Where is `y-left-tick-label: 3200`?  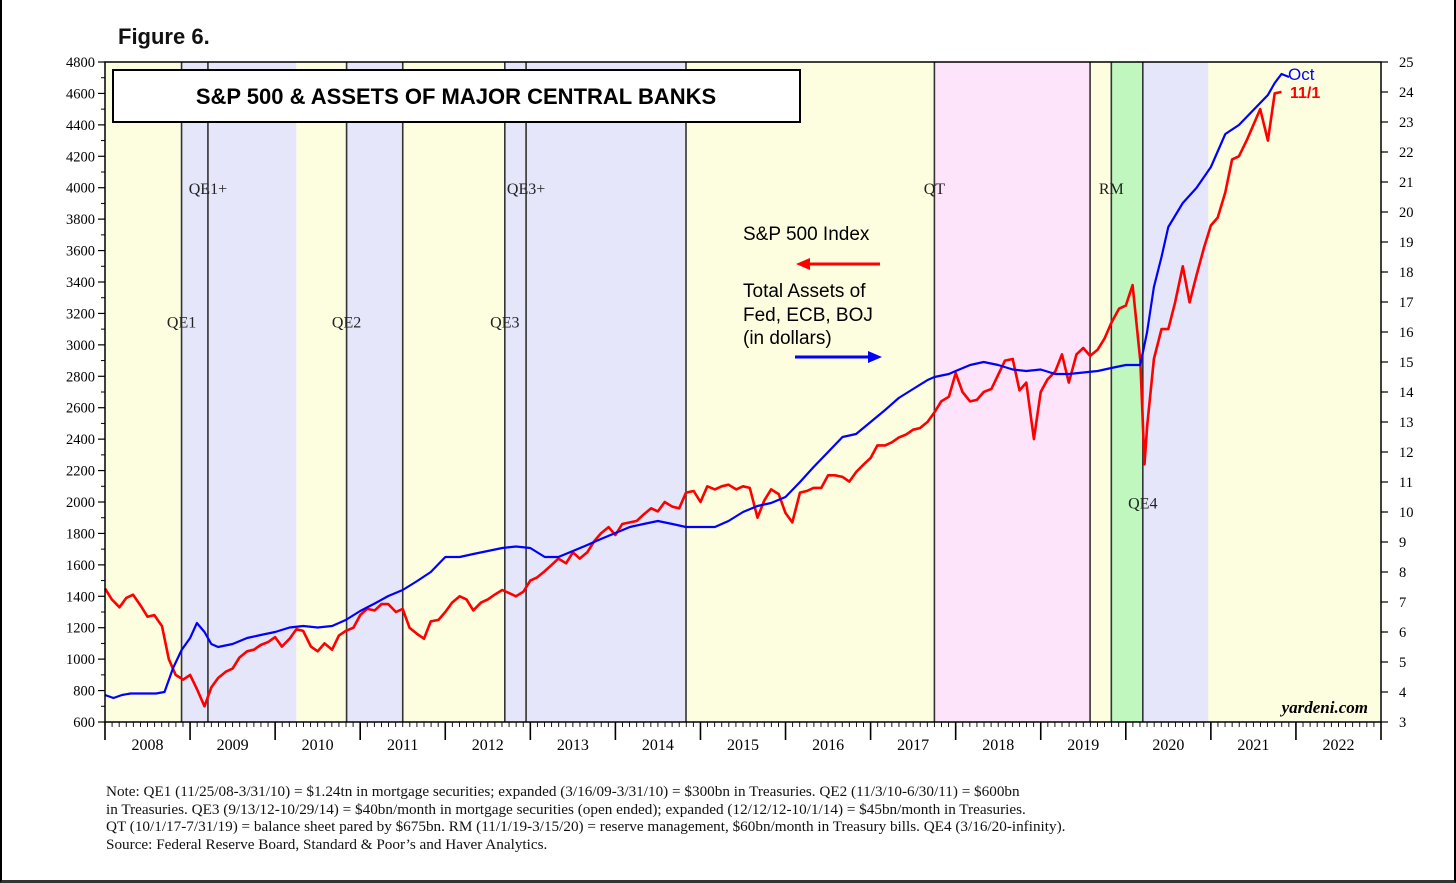
y-left-tick-label: 3200 is located at coordinates (80, 314).